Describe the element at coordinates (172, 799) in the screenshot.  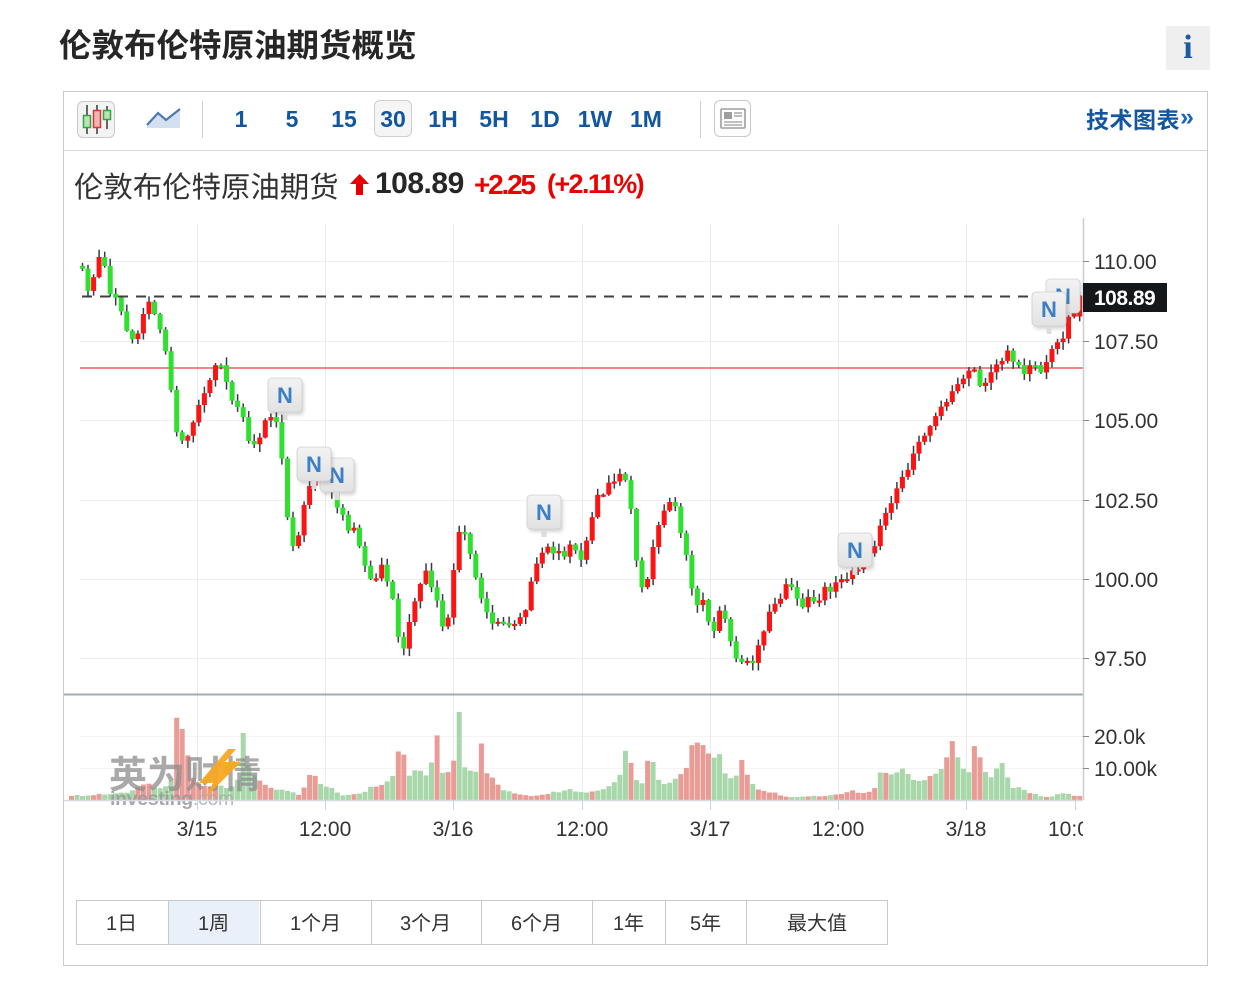
I see `svg-text: investing.com` at that location.